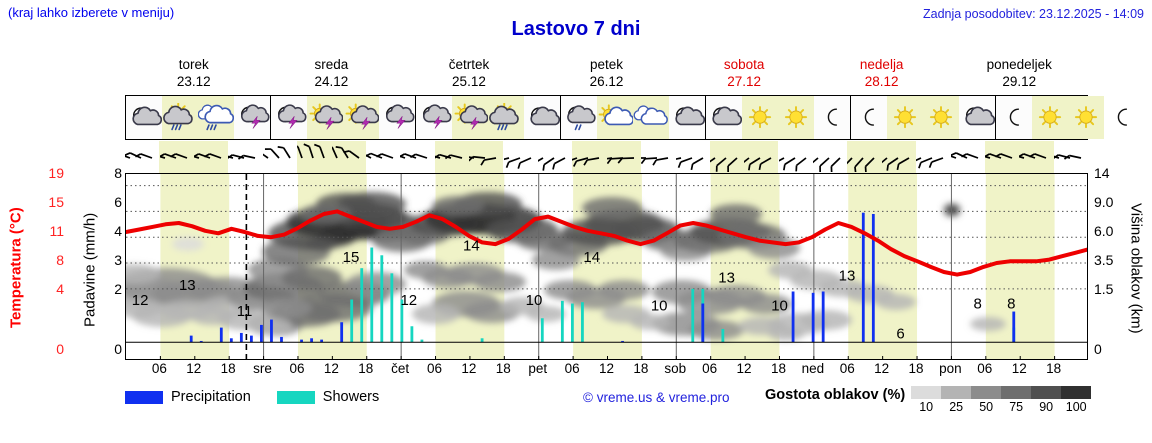 The height and width of the screenshot is (443, 1152). Describe the element at coordinates (1016, 407) in the screenshot. I see `cloud-density-step-label: 75` at that location.